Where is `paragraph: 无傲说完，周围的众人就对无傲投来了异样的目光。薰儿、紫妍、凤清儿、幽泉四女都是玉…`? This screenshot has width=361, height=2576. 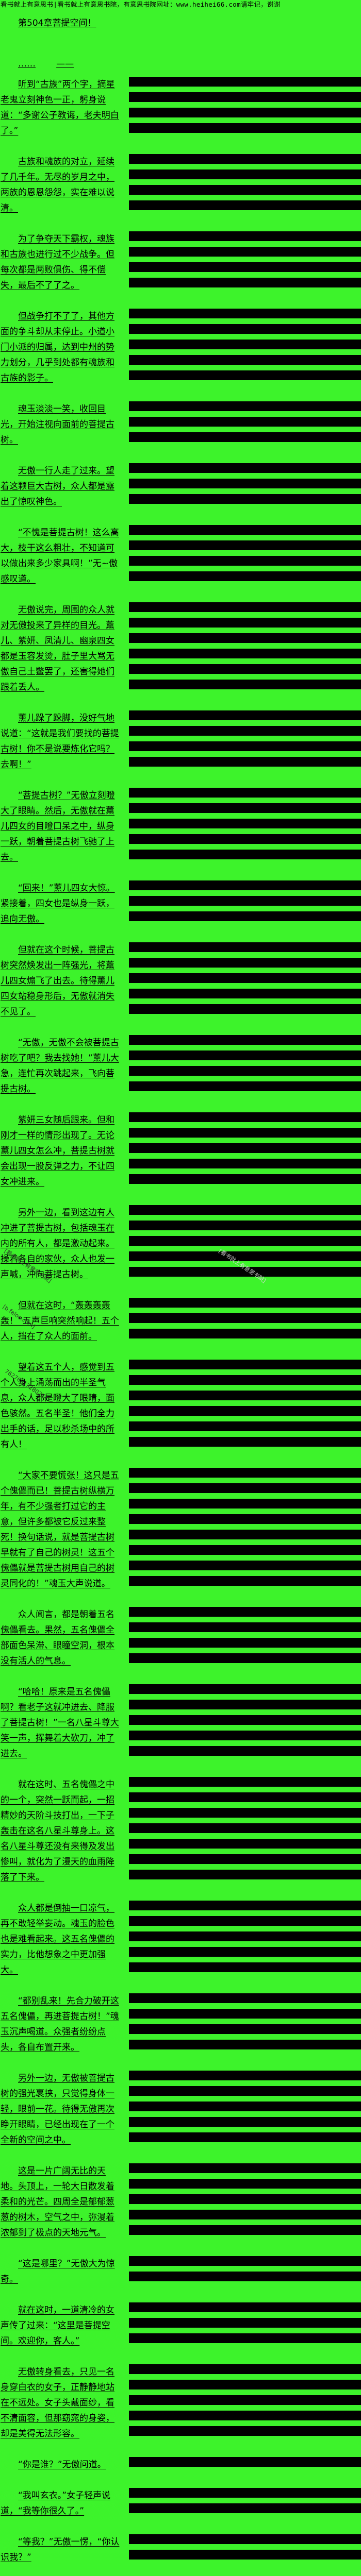
paragraph: 无傲说完，周围的众人就对无傲投来了异样的目光。薰儿、紫妍、凤清儿、幽泉四女都是玉… is located at coordinates (57, 648).